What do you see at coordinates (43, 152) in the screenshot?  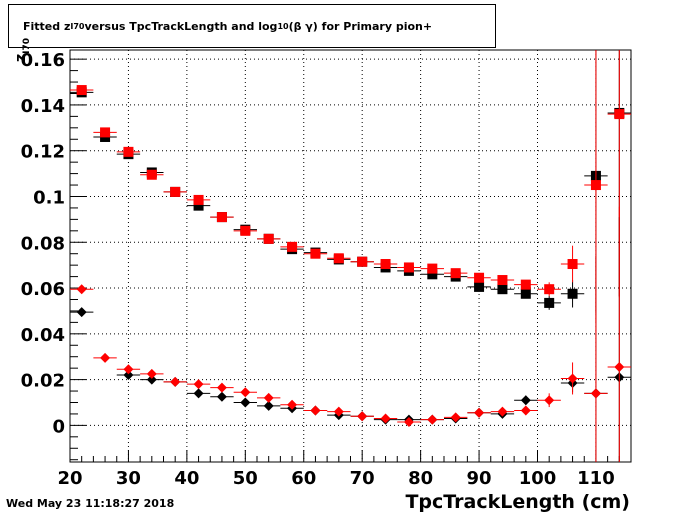 I see `y-tick-label: 0.12` at bounding box center [43, 152].